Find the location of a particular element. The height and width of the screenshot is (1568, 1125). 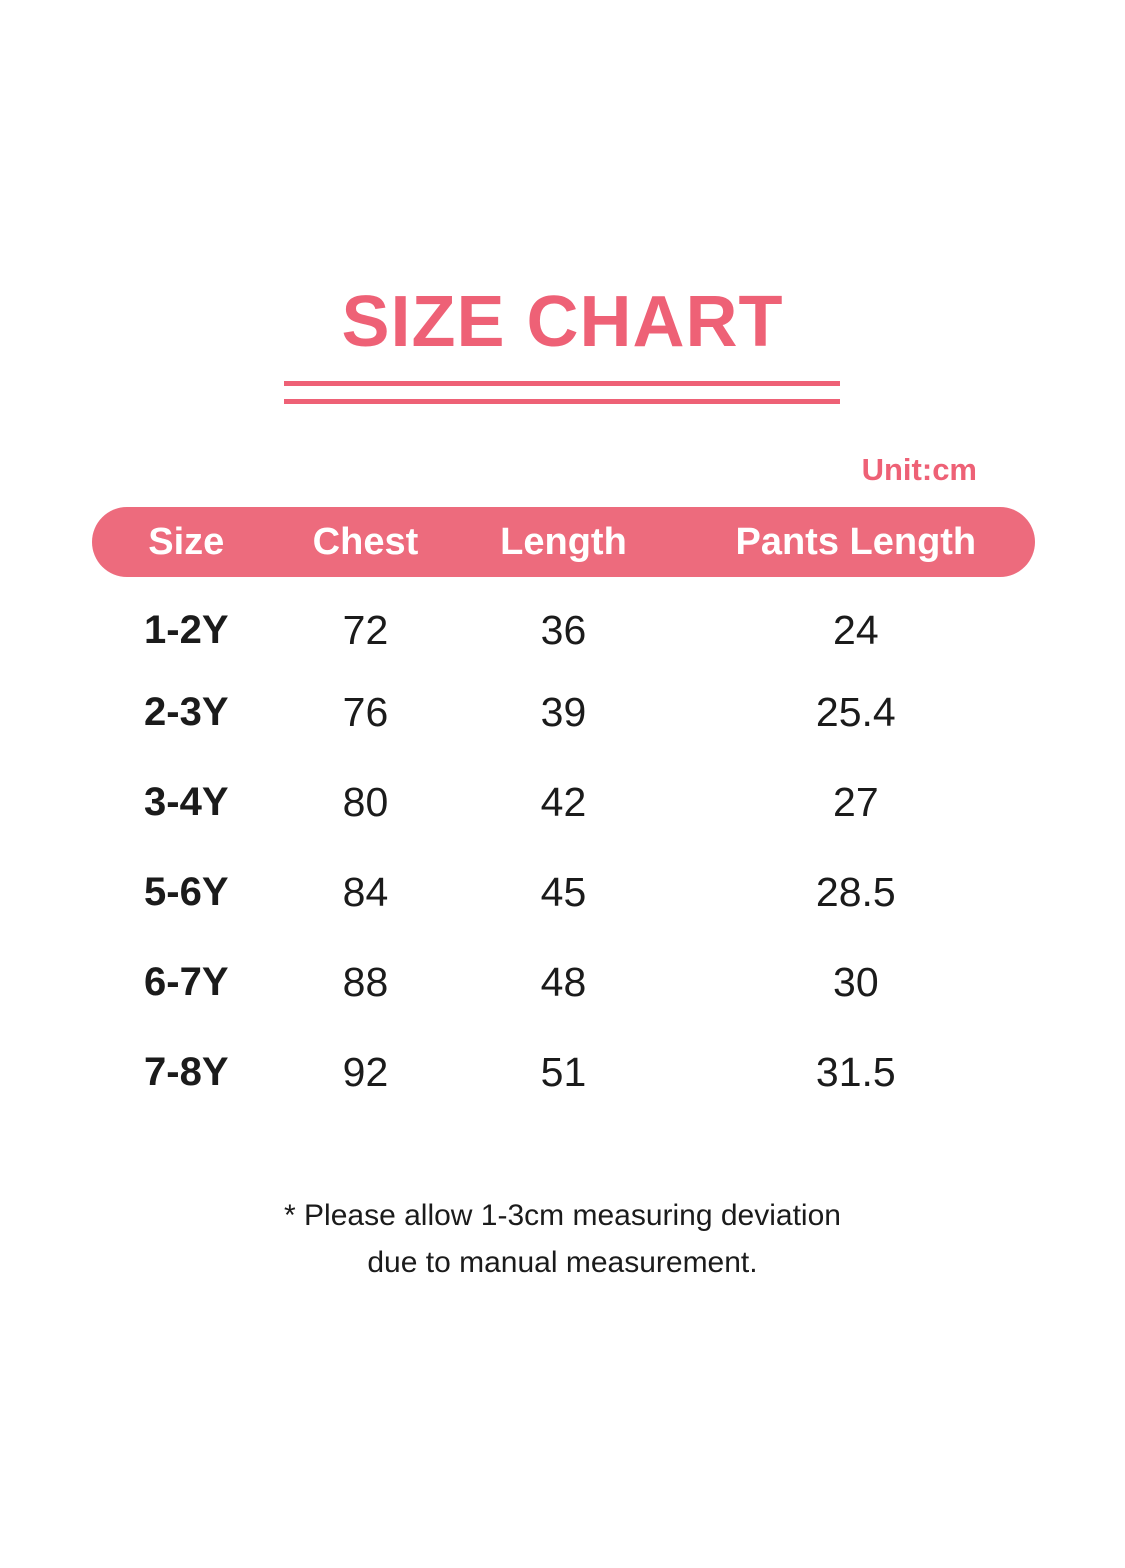

column-header-size: Size is located at coordinates (186, 542).